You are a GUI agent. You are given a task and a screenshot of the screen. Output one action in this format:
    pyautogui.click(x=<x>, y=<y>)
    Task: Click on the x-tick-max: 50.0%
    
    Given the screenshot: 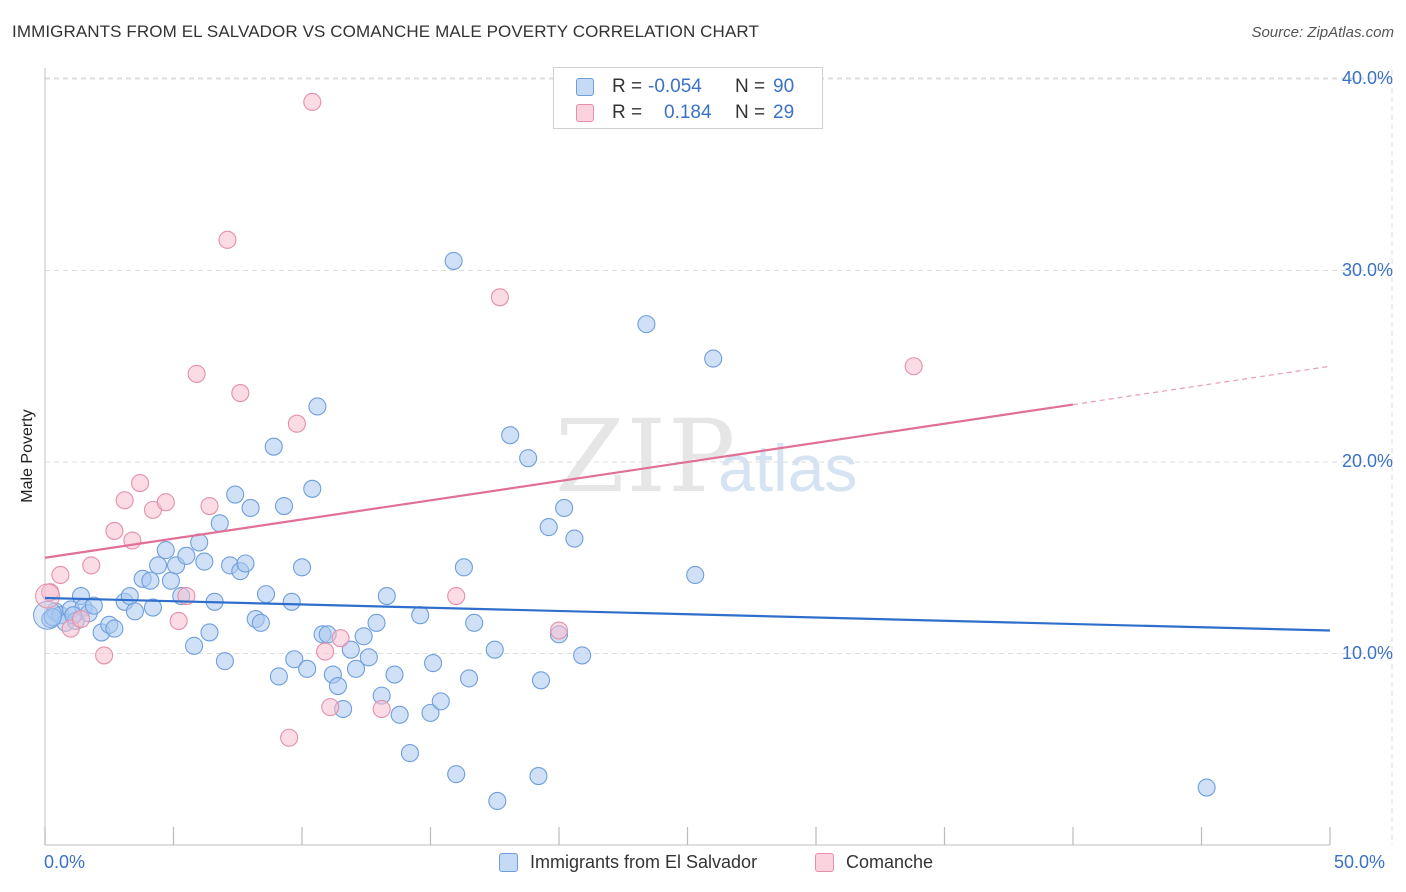 What is the action you would take?
    pyautogui.click(x=1360, y=862)
    